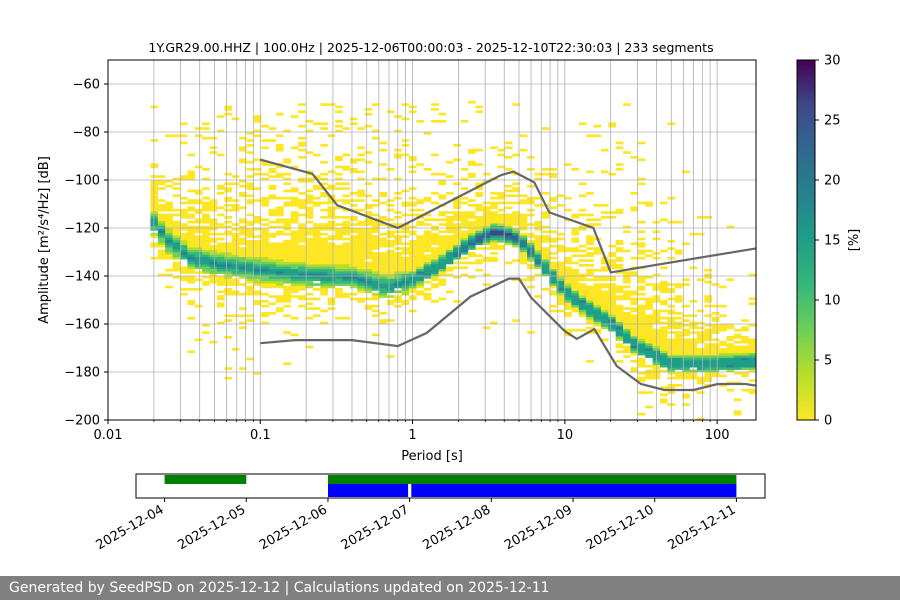 Image resolution: width=900 pixels, height=600 pixels. I want to click on x-tick-label: 0.01, so click(108, 435).